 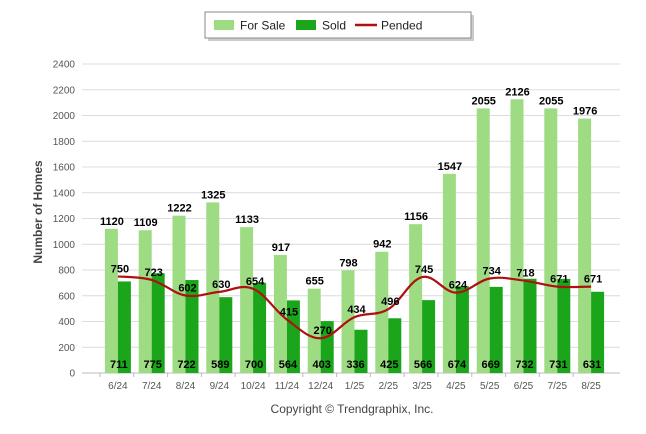 I want to click on pended-value-label: 718, so click(x=525, y=274).